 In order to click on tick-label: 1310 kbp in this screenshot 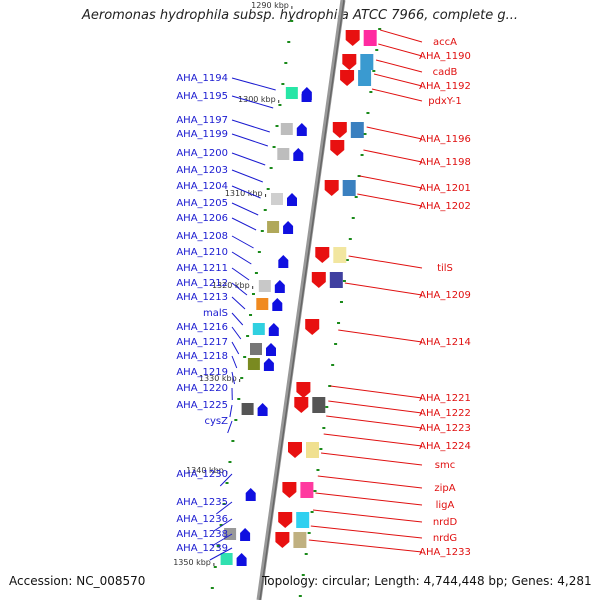, I will do `click(244, 193)`.